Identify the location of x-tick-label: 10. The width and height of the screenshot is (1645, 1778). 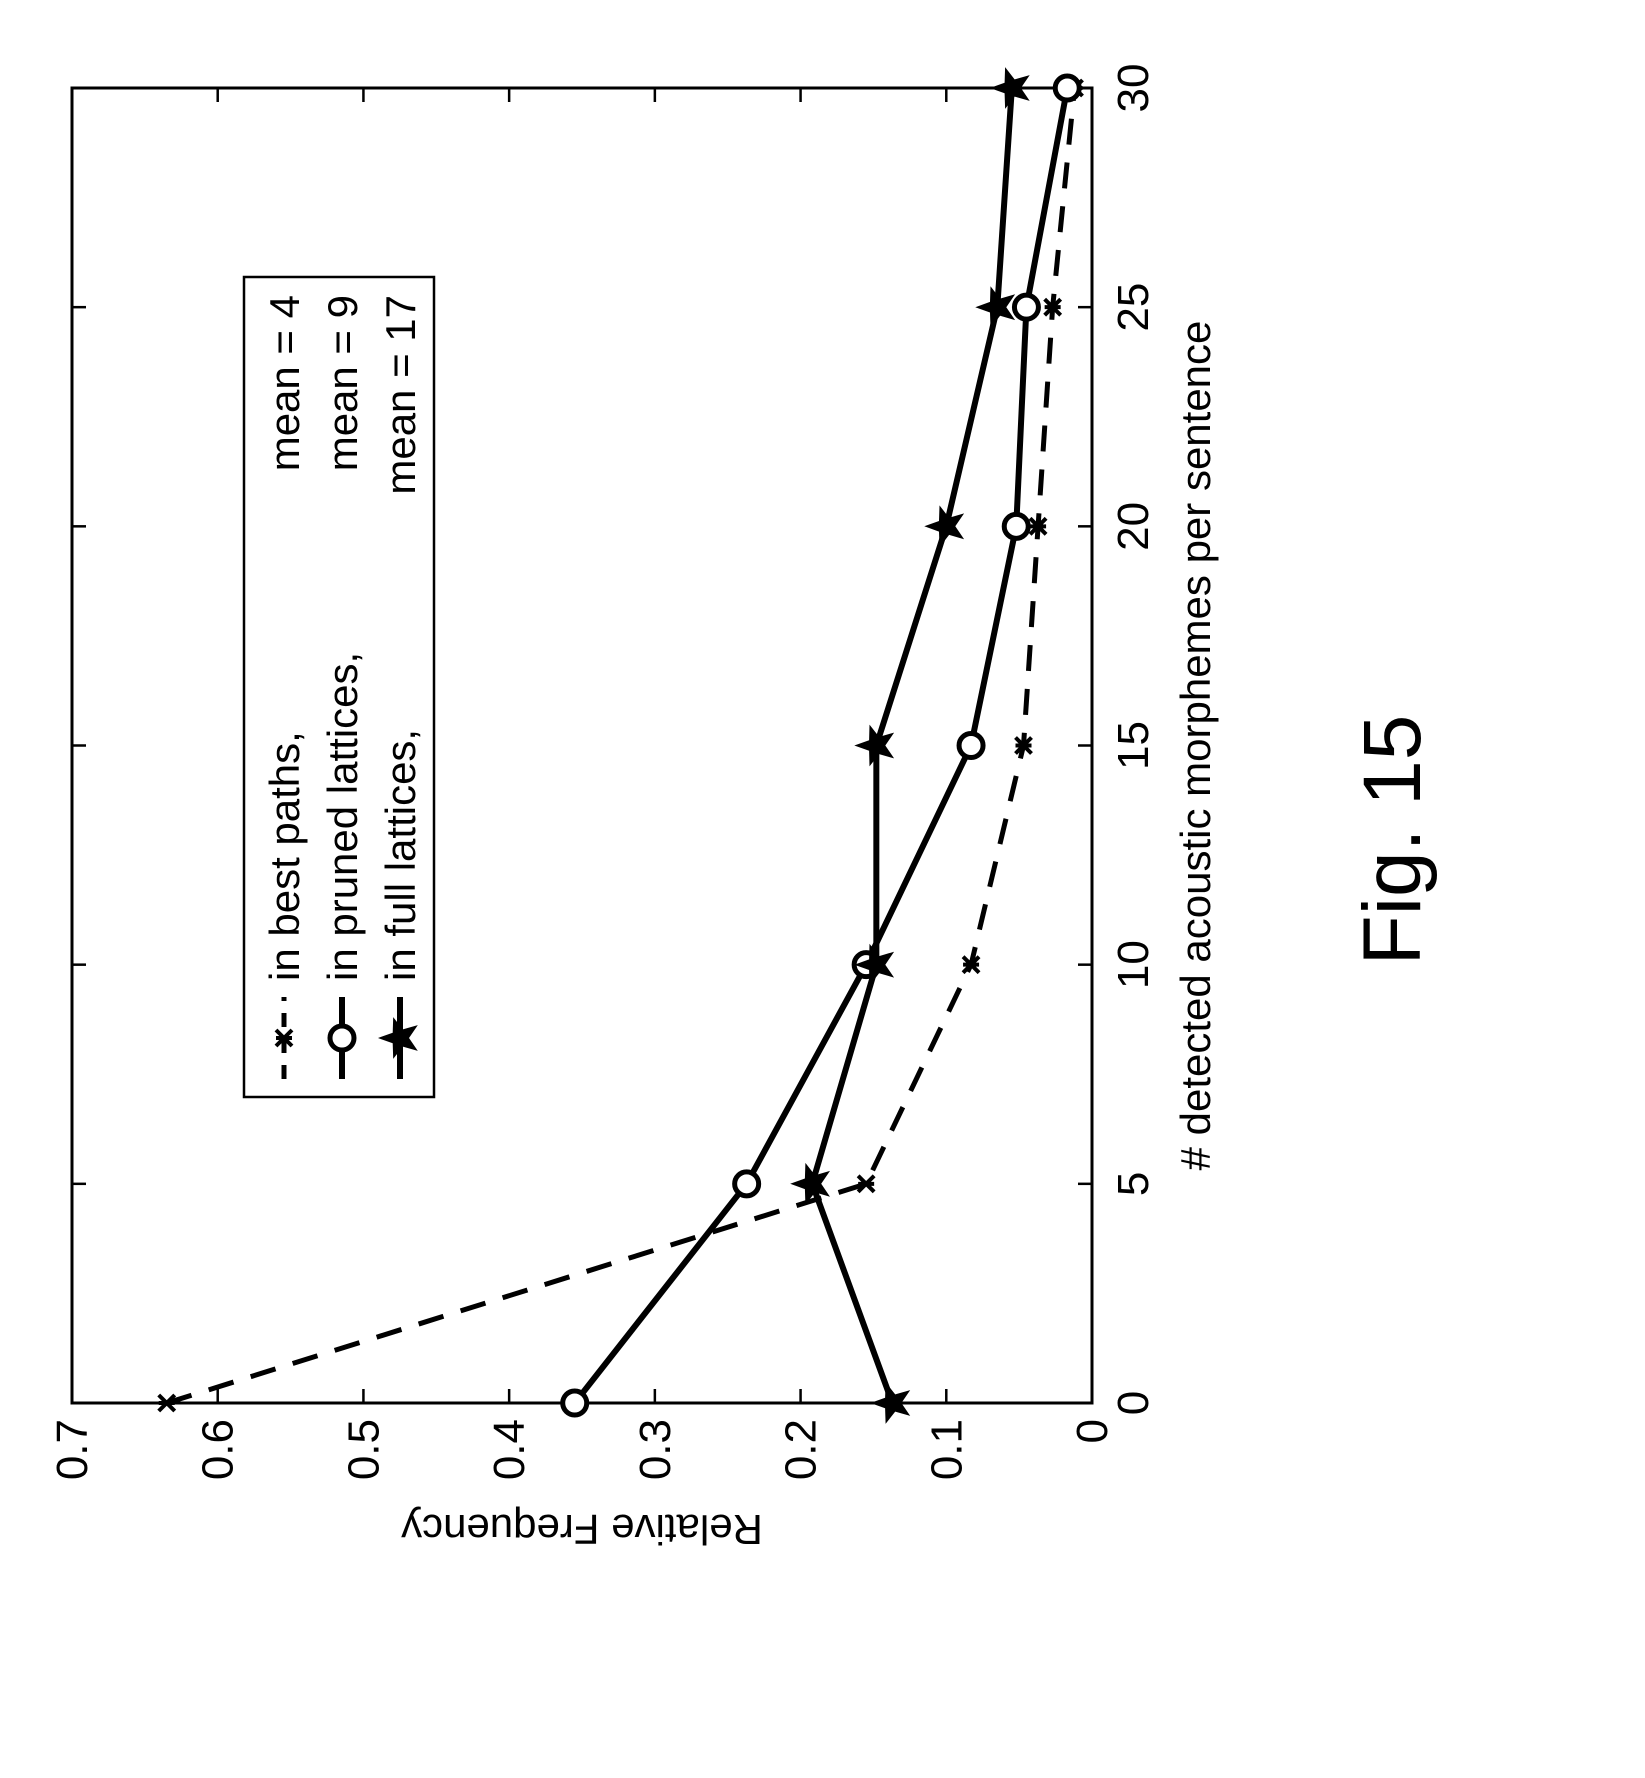
(1133, 964).